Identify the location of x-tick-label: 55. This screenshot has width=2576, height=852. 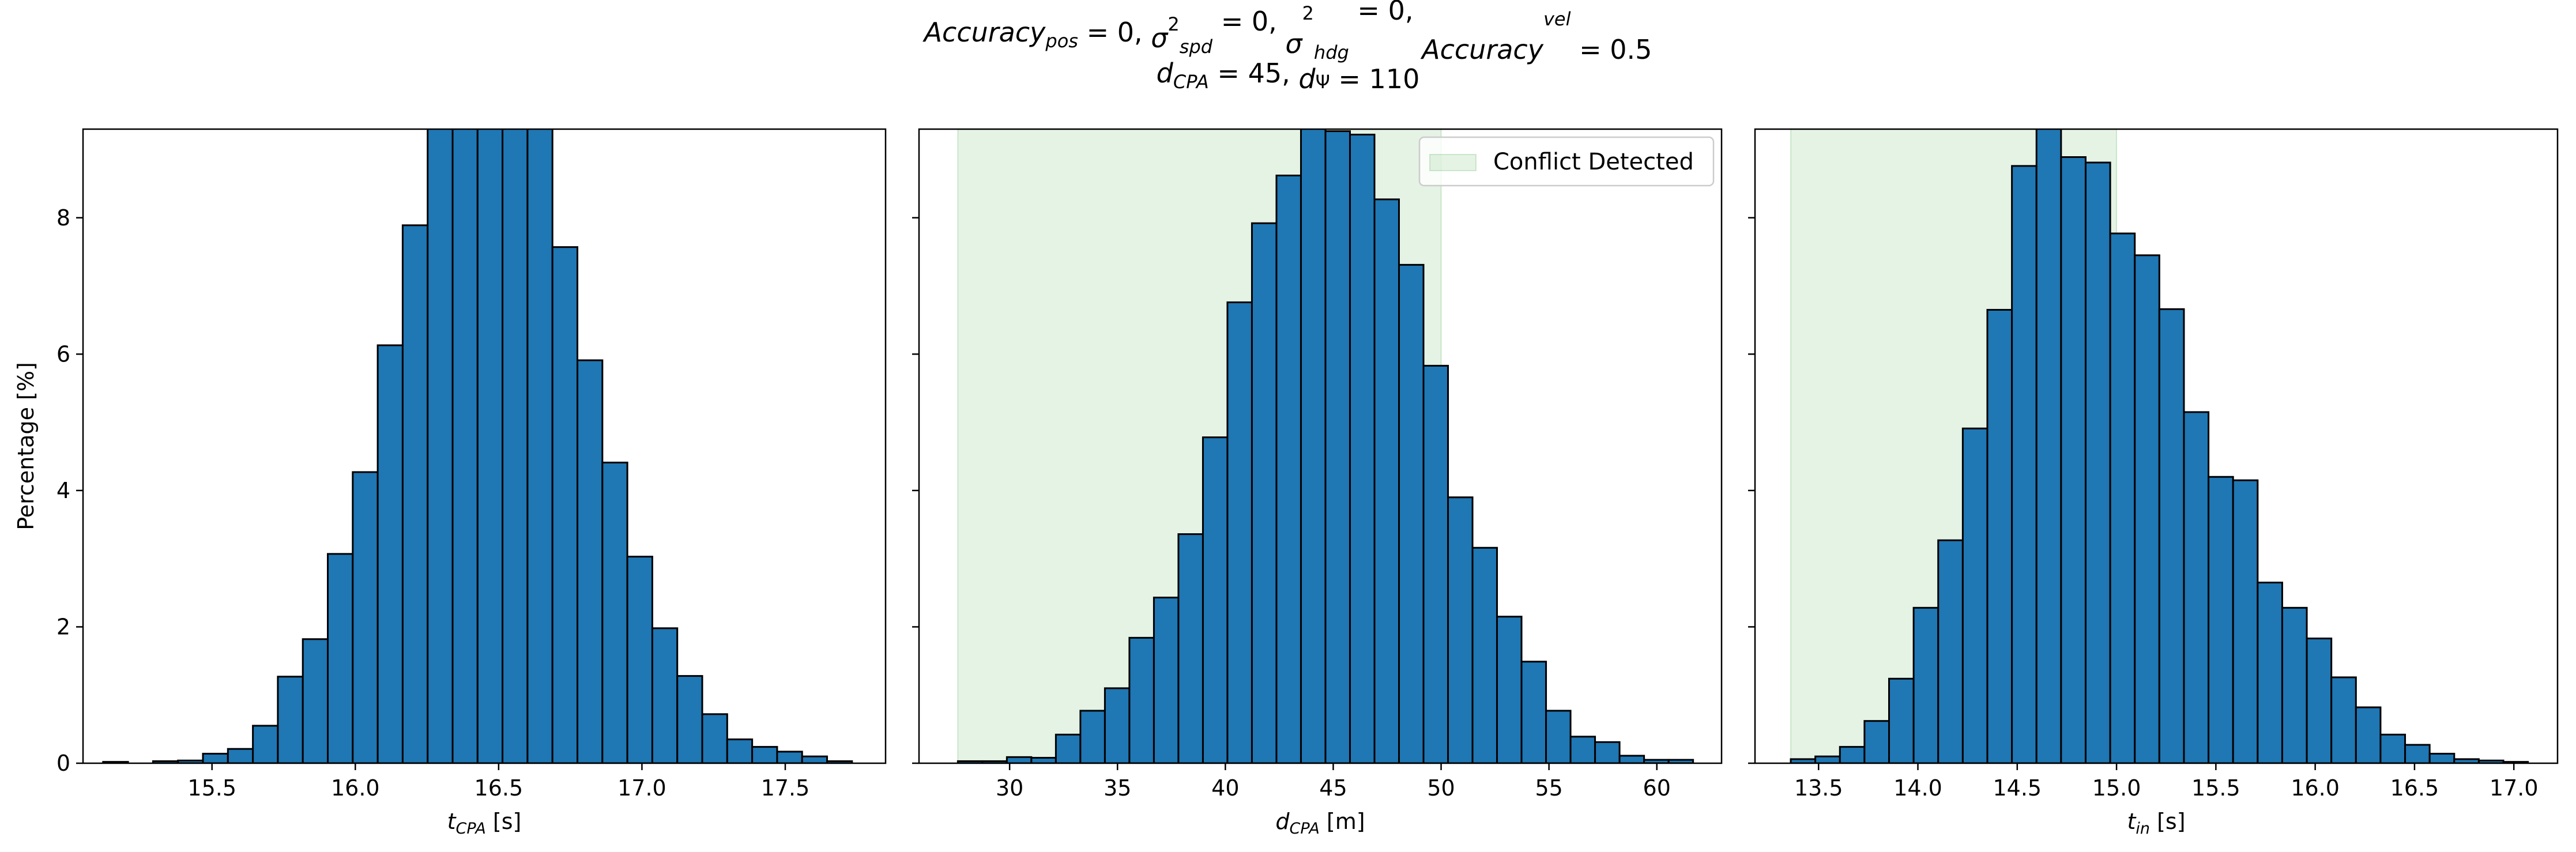
(1548, 788).